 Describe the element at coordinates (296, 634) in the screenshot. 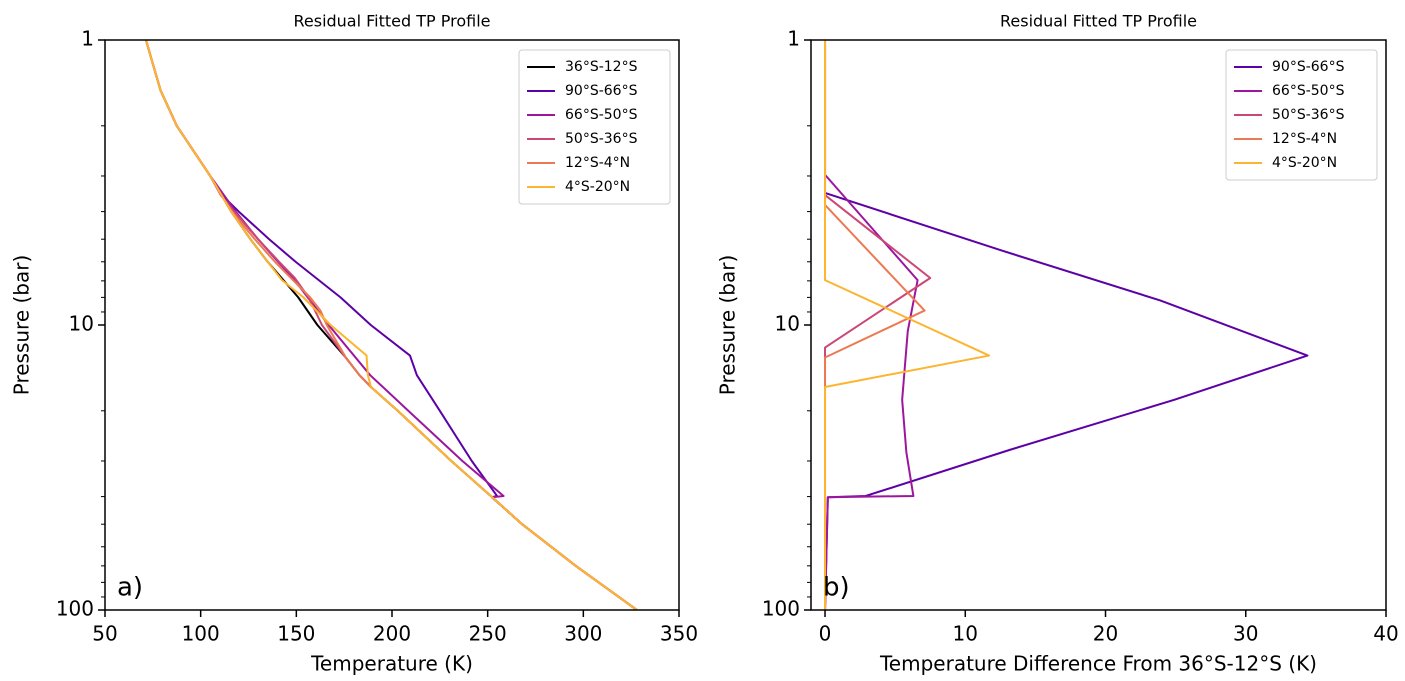

I see `x-tick-label: 150` at that location.